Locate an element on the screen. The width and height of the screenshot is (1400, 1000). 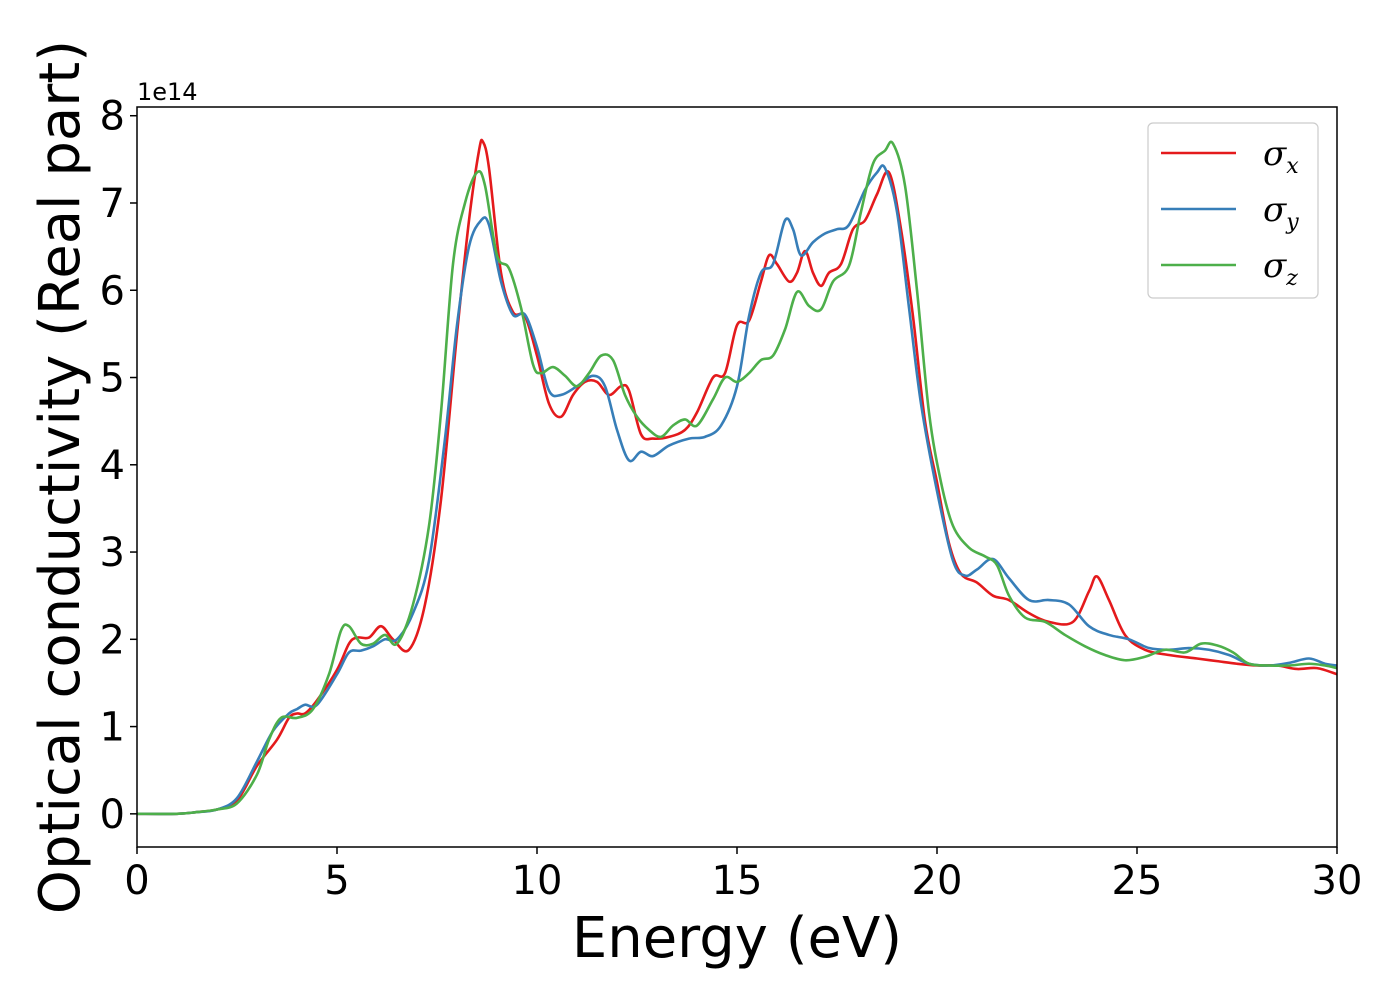
legend-label-z: σz is located at coordinates (1280, 268).